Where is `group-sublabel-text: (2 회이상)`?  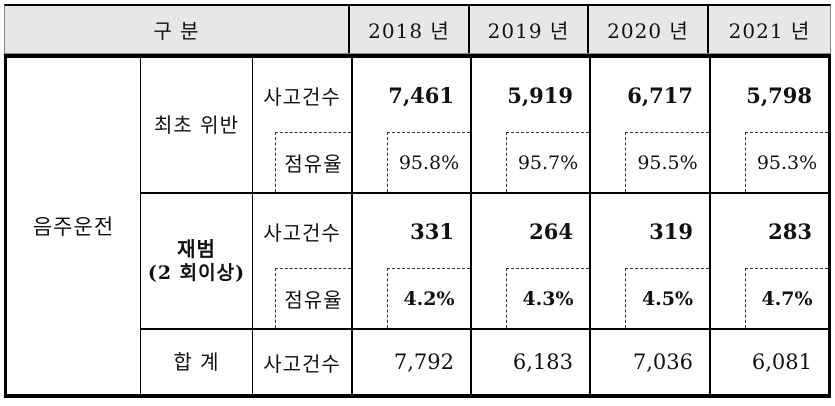 group-sublabel-text: (2 회이상) is located at coordinates (196, 272).